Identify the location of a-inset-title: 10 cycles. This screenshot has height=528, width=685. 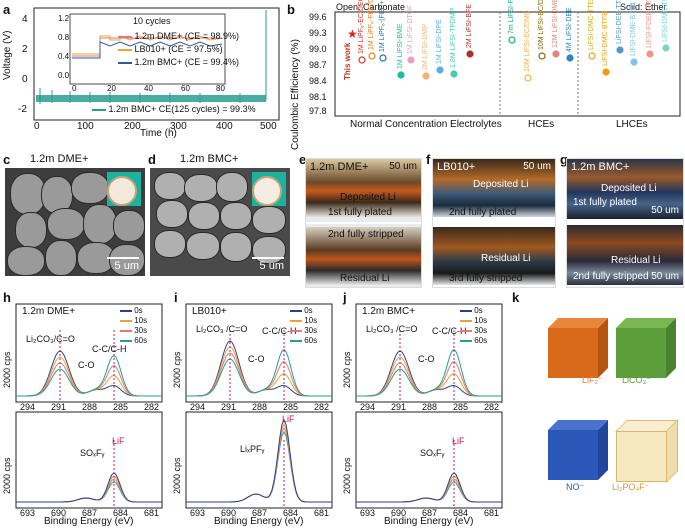
(152, 21).